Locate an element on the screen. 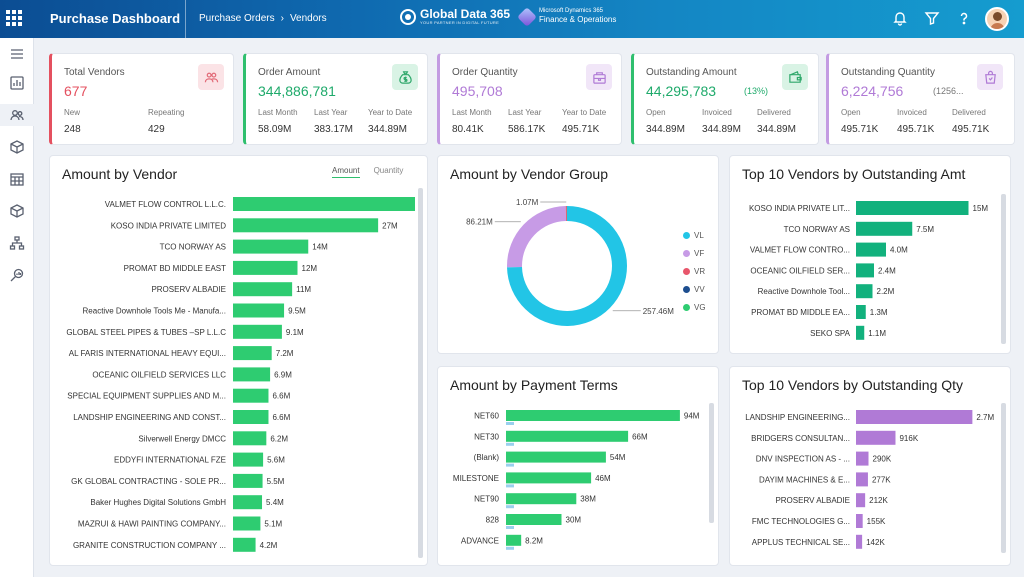 The height and width of the screenshot is (577, 1024). legend-item: VV is located at coordinates (694, 289).